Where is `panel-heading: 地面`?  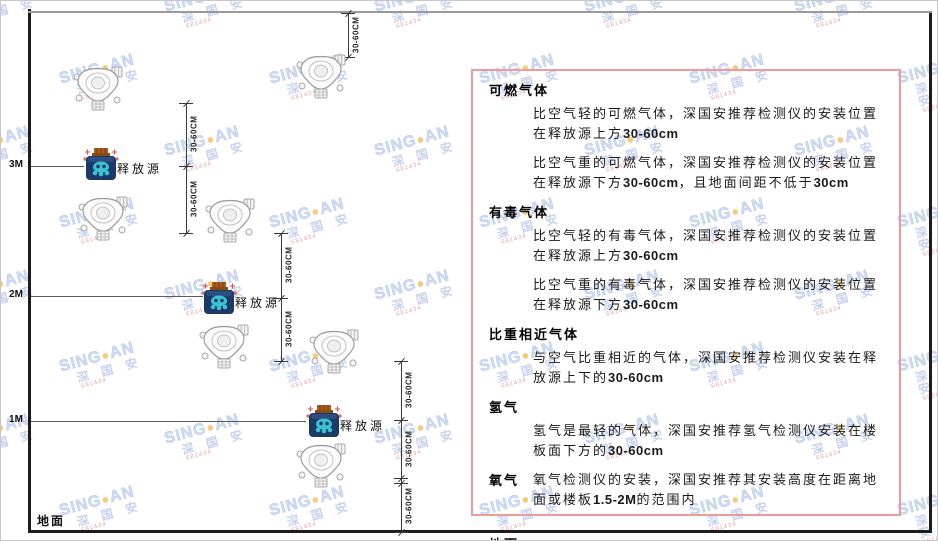 panel-heading: 地面 is located at coordinates (686, 537).